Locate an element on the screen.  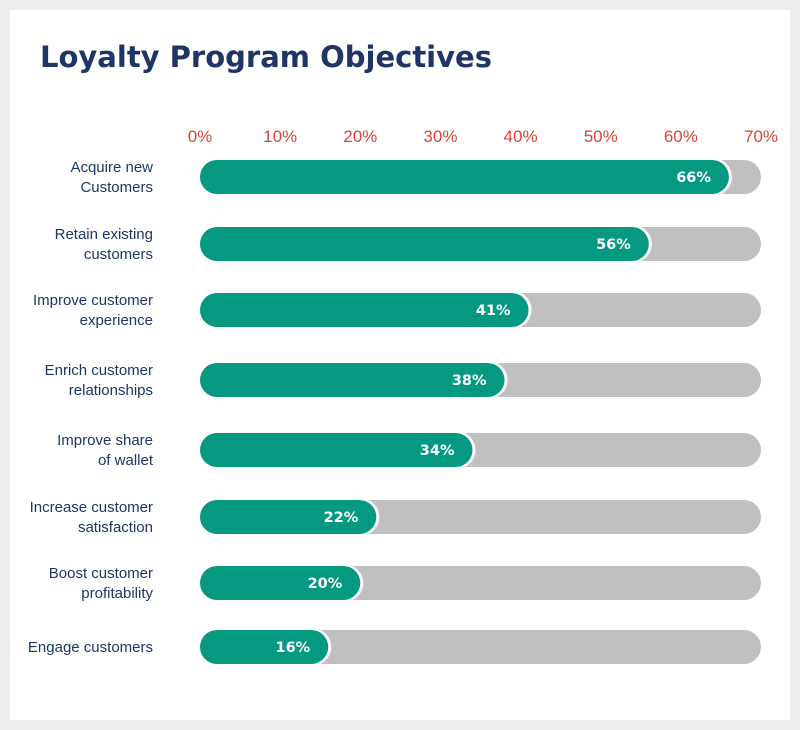
category-label-line: Acquire new is located at coordinates (111, 167).